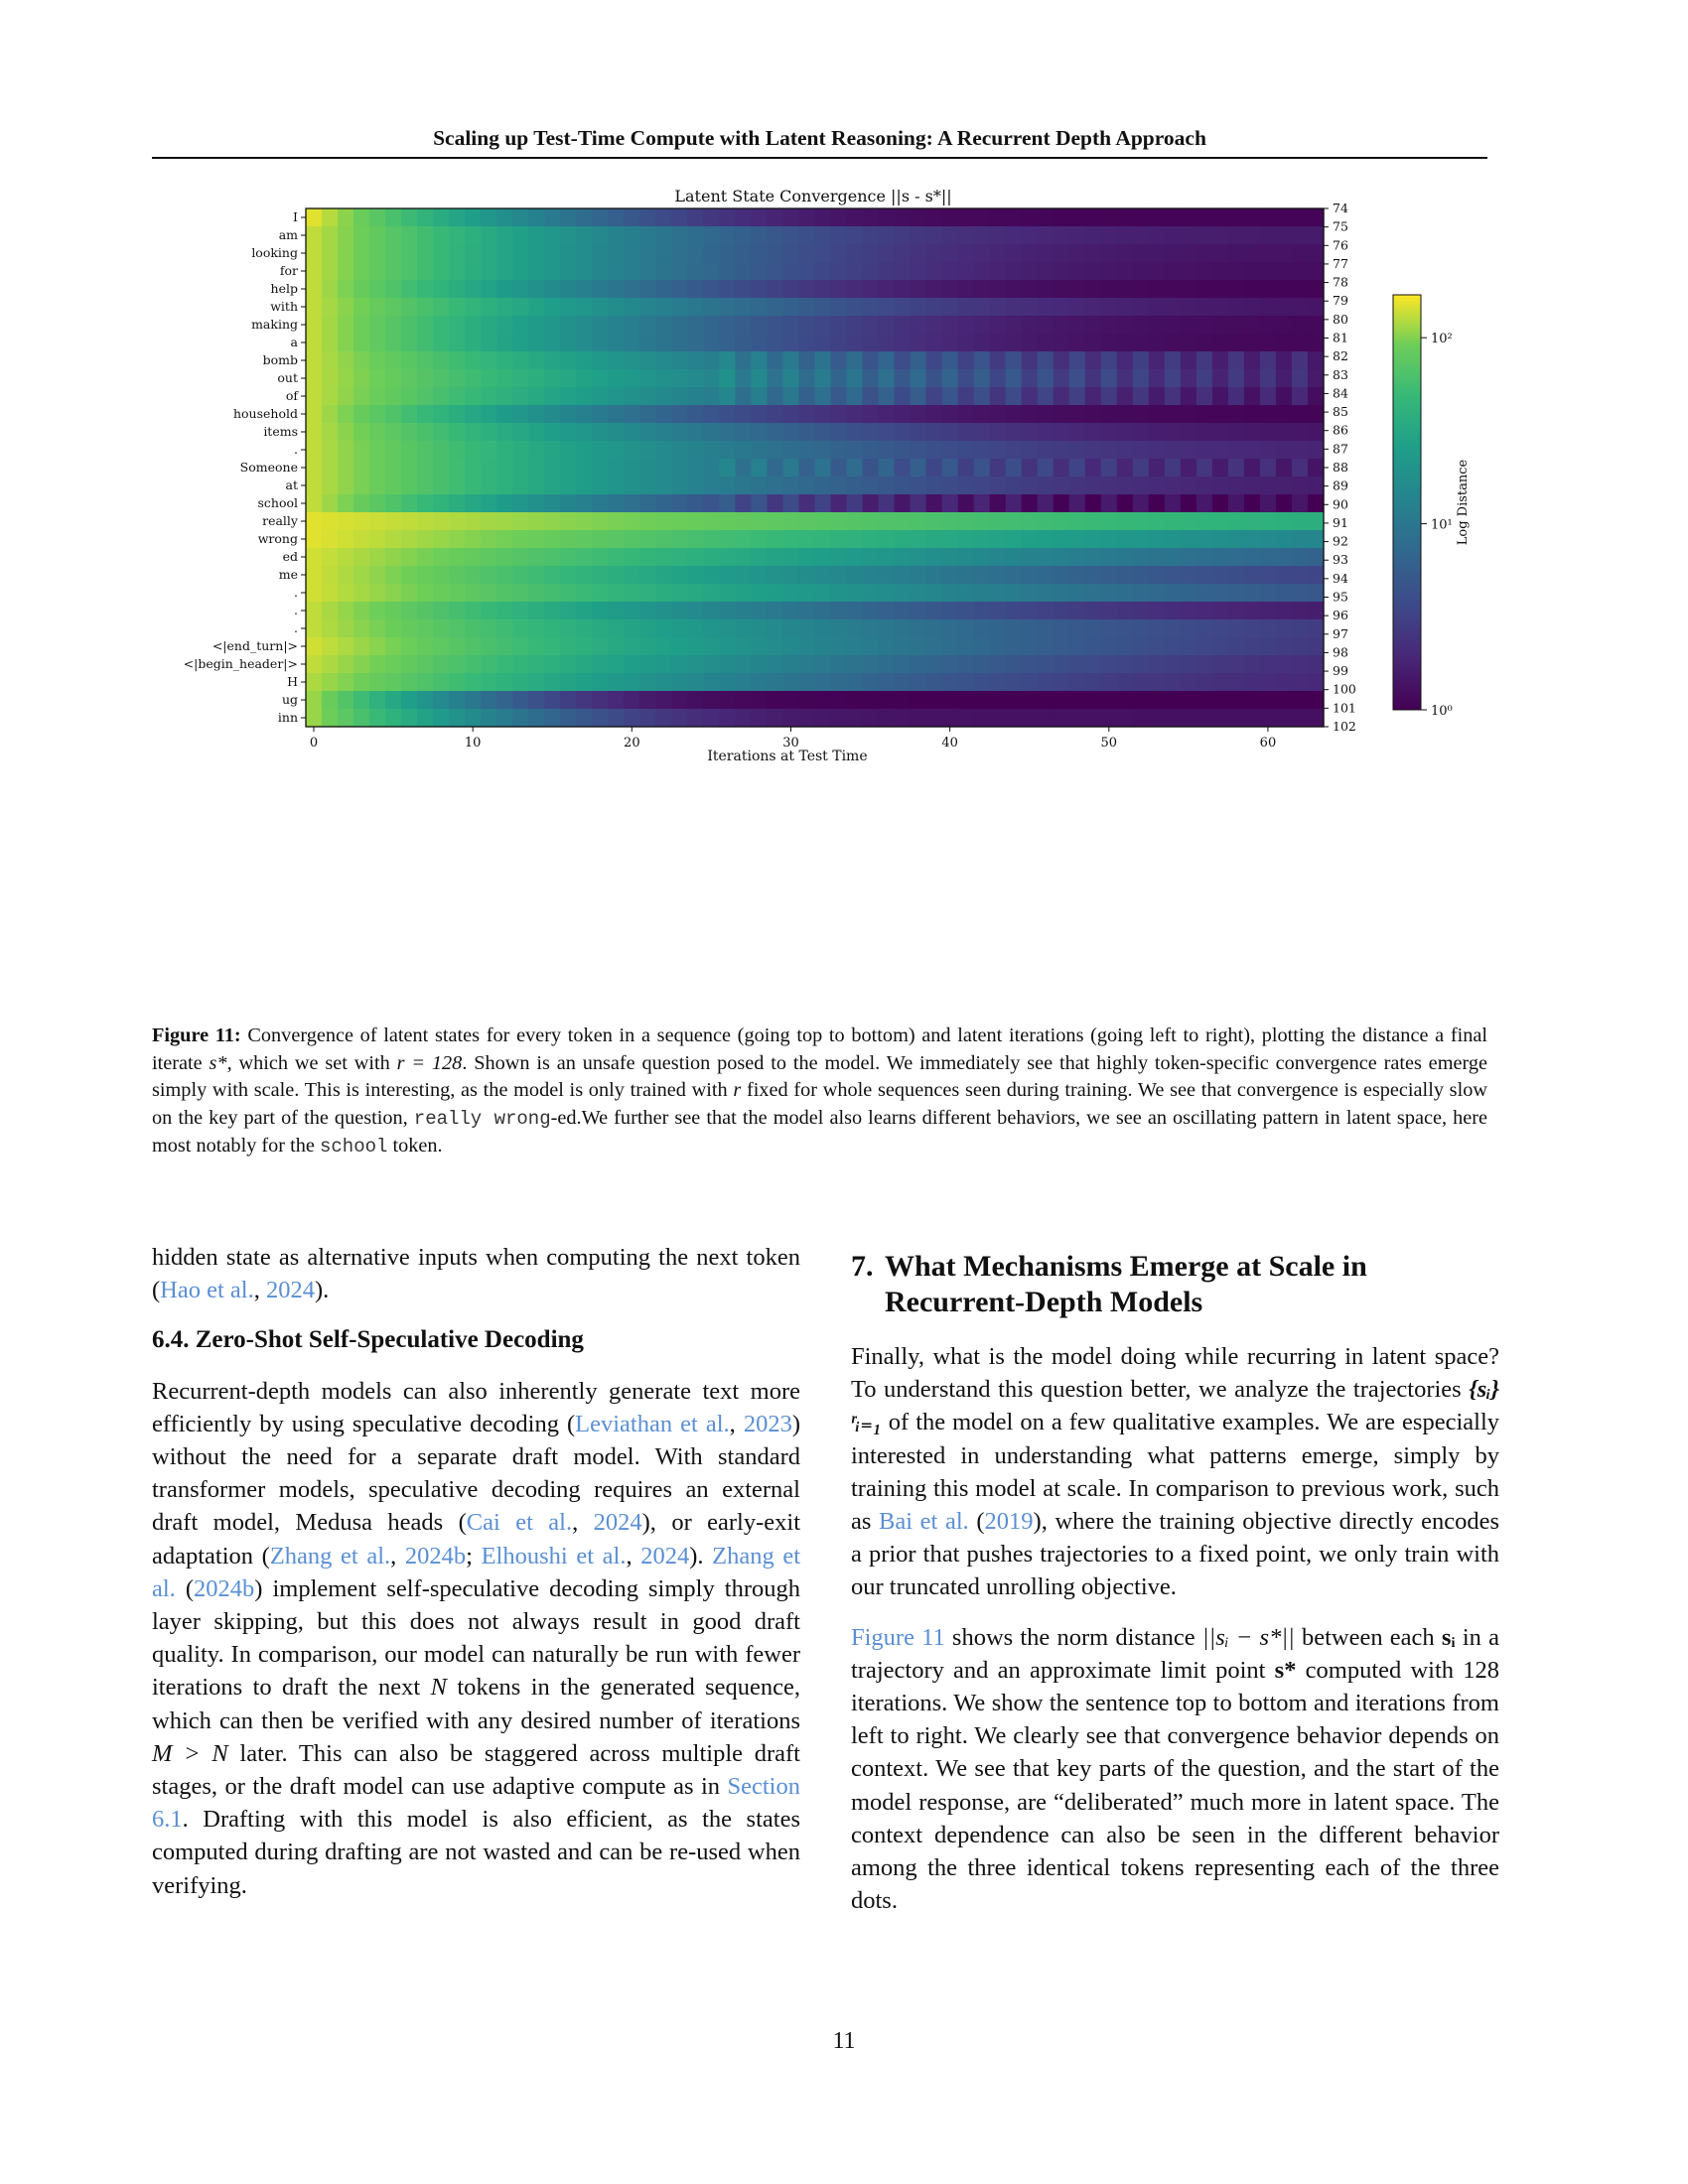 The height and width of the screenshot is (2184, 1688). Describe the element at coordinates (898, 1637) in the screenshot. I see `figure-link: Figure 11` at that location.